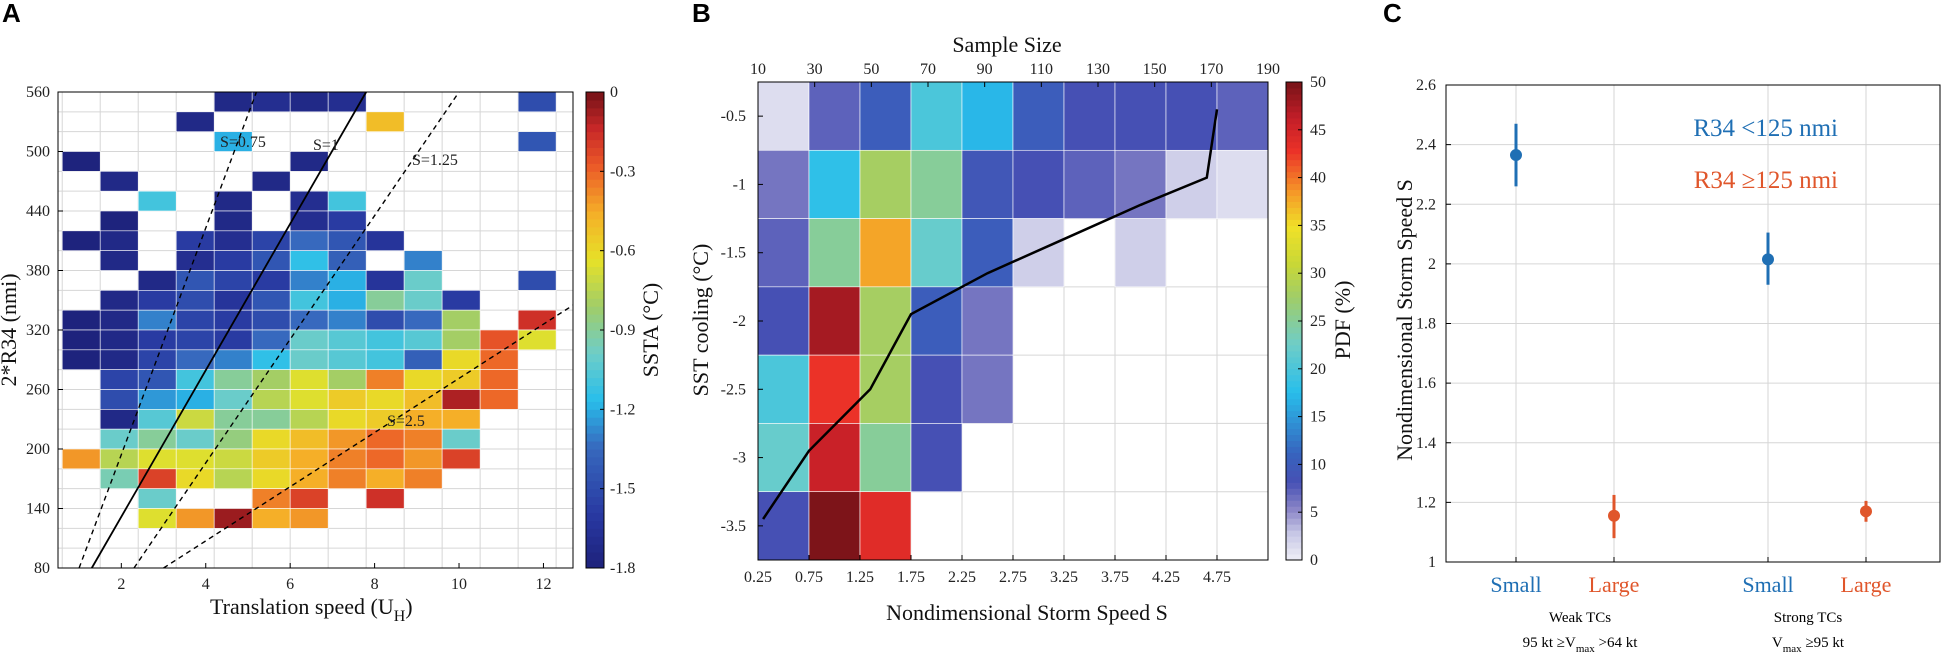 This screenshot has width=1946, height=656. I want to click on group-label-weak: Weak TCs 95 kt ≥Vmax >64 kt, so click(1581, 632).